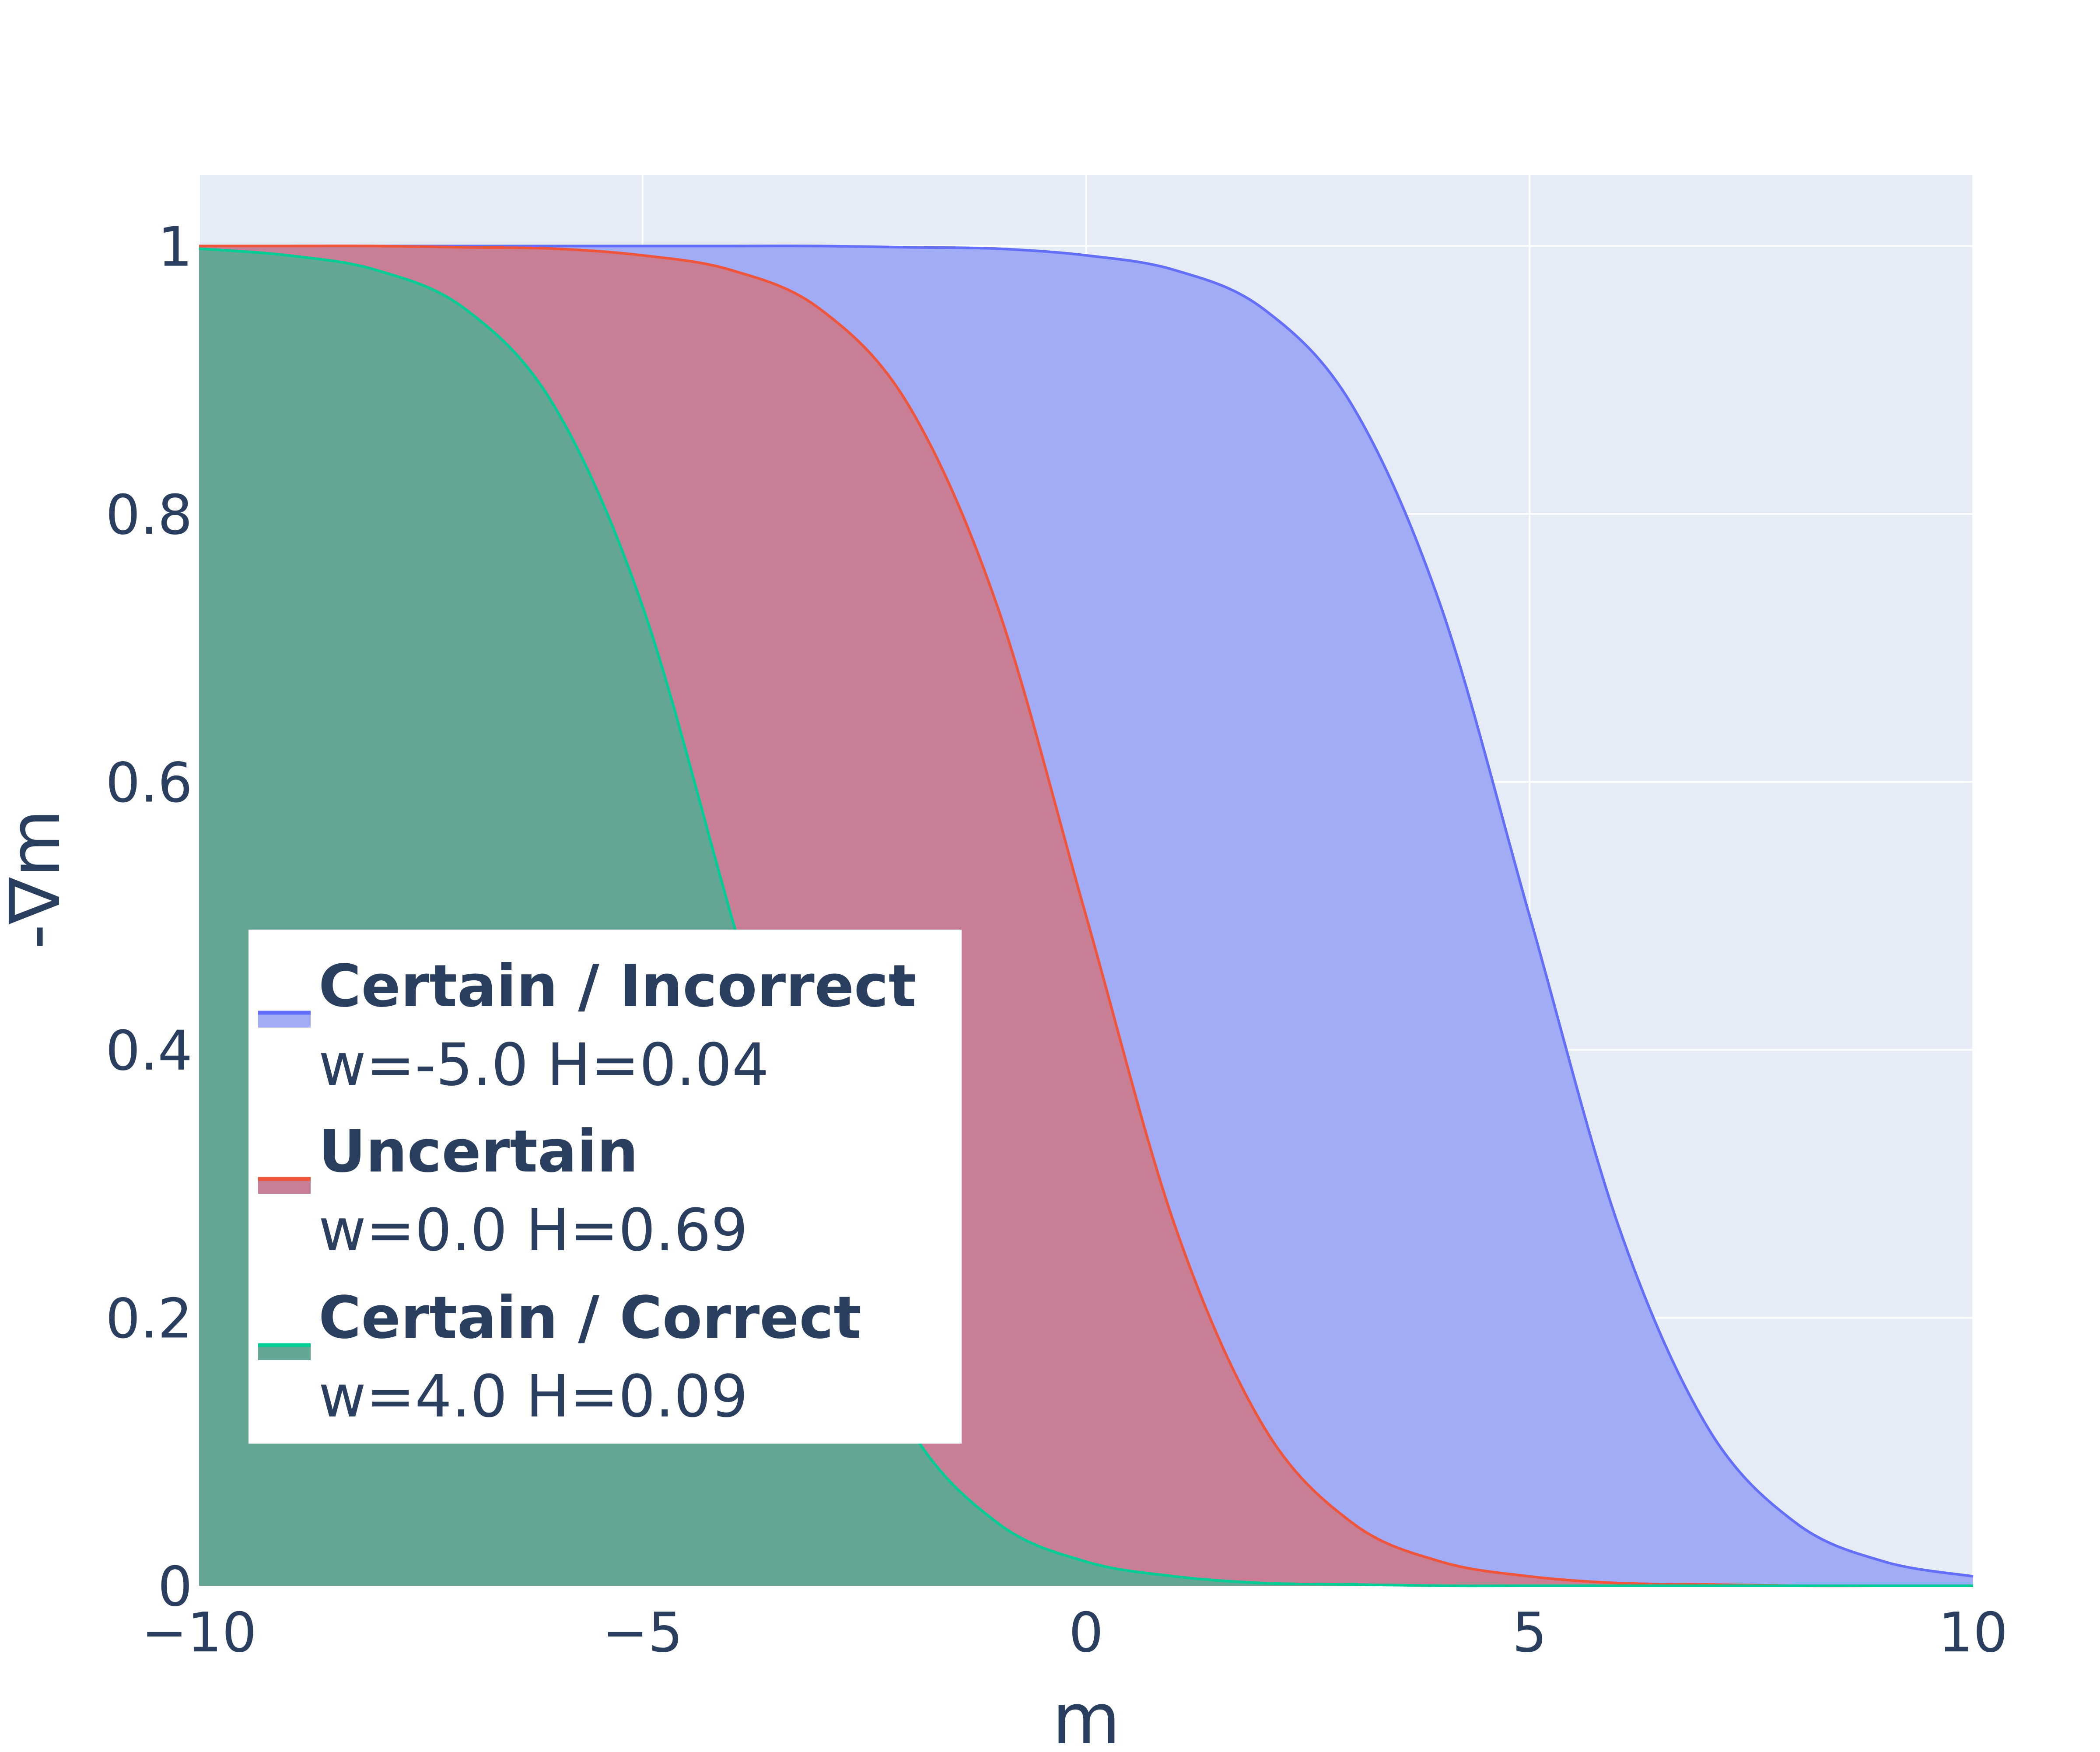  What do you see at coordinates (1529, 1633) in the screenshot?
I see `x-tick-label: 5` at bounding box center [1529, 1633].